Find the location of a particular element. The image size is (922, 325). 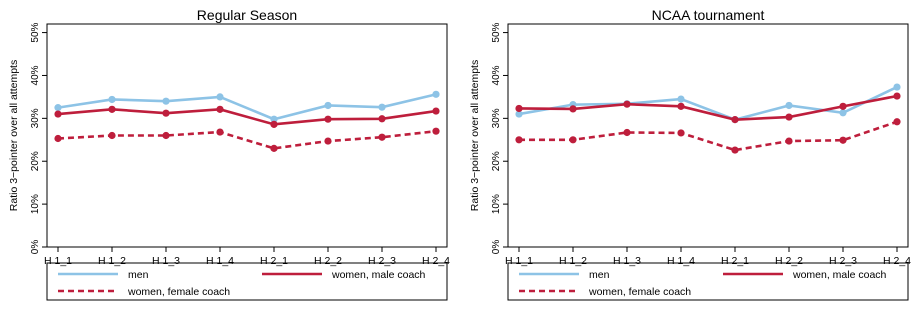

chart-title: NCAA tournament is located at coordinates (708, 15).